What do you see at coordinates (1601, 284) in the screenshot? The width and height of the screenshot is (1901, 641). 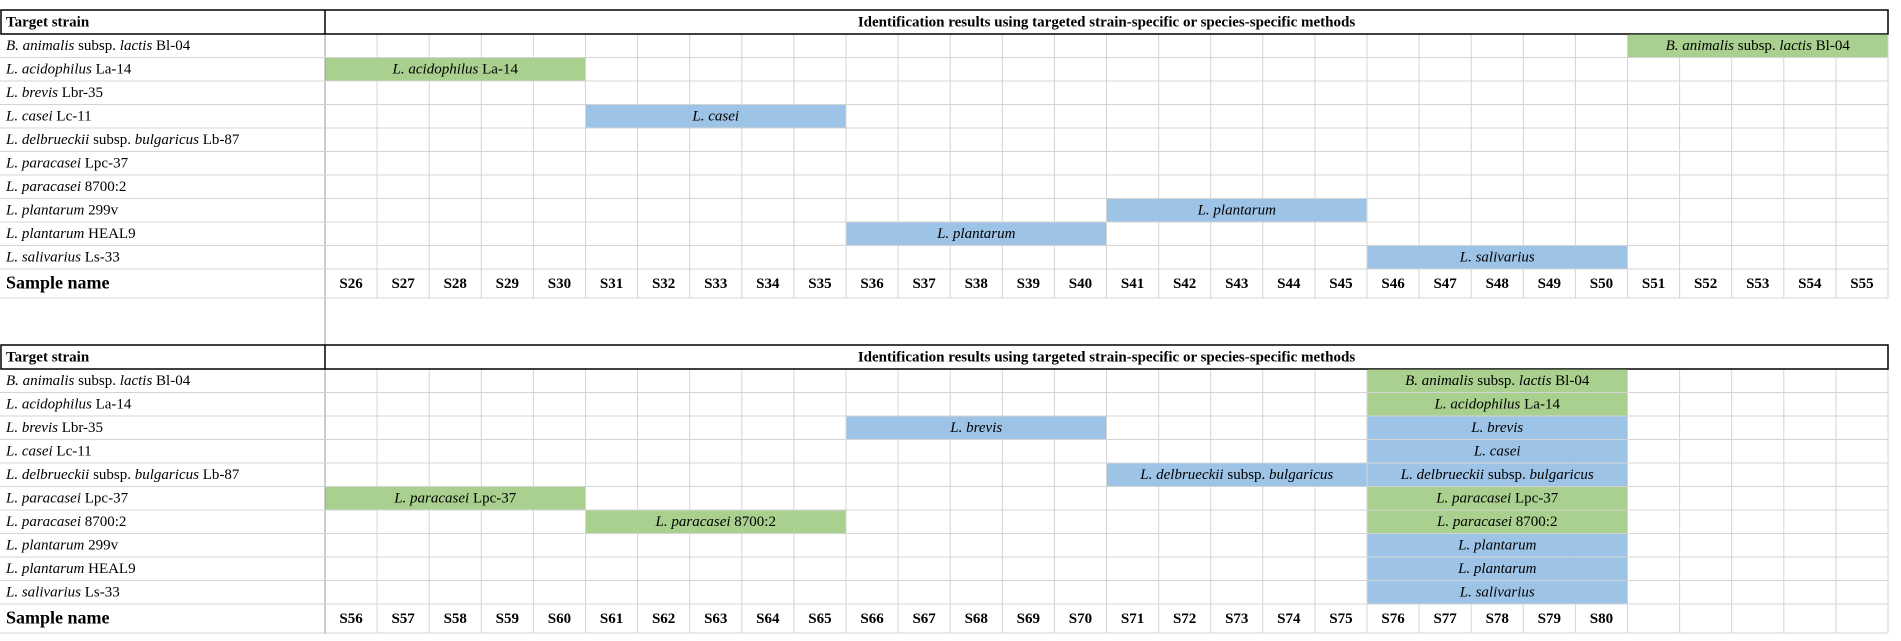 I see `sample-name: S50` at bounding box center [1601, 284].